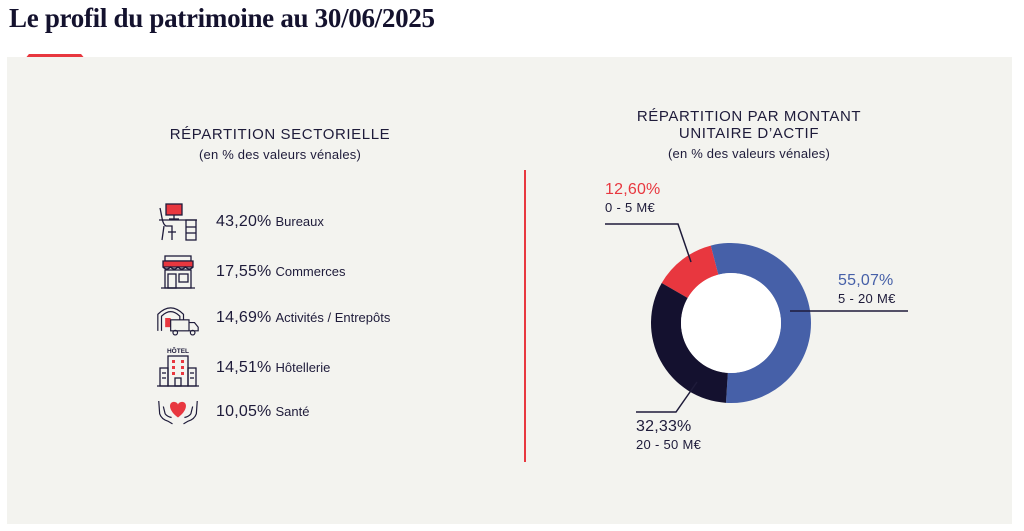 The image size is (1024, 531). I want to click on donut-title: RÉPARTITION PAR MONTANT UNITAIRE D’ACTIF, so click(749, 125).